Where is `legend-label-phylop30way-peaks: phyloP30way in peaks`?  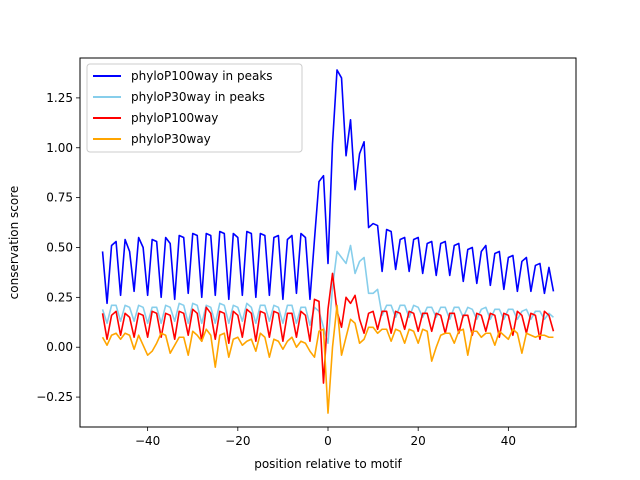
legend-label-phylop30way-peaks: phyloP30way in peaks is located at coordinates (198, 97).